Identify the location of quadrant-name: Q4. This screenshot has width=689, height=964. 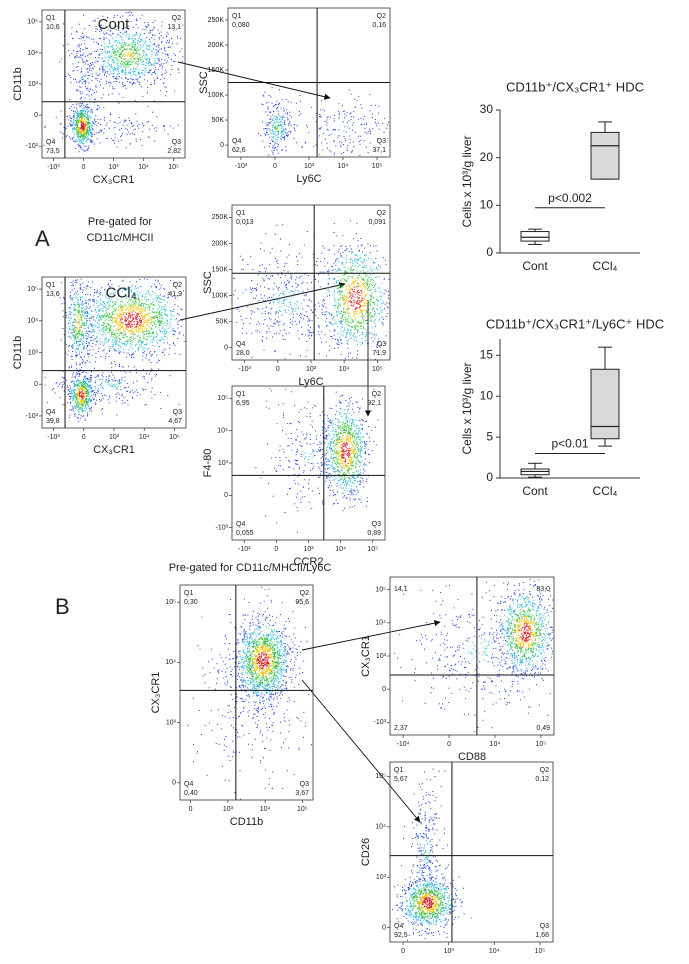
(240, 524).